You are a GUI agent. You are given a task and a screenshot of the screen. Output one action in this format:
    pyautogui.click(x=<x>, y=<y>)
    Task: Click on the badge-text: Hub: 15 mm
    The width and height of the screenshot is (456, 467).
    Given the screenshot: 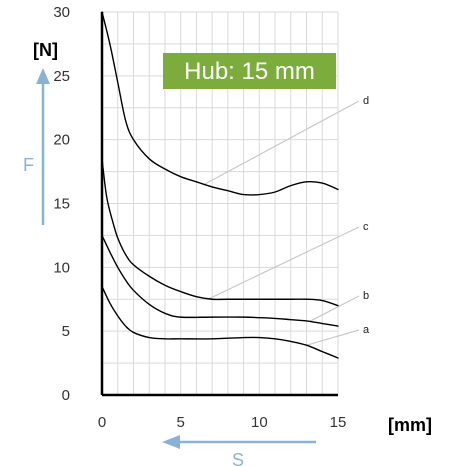 What is the action you would take?
    pyautogui.click(x=249, y=71)
    